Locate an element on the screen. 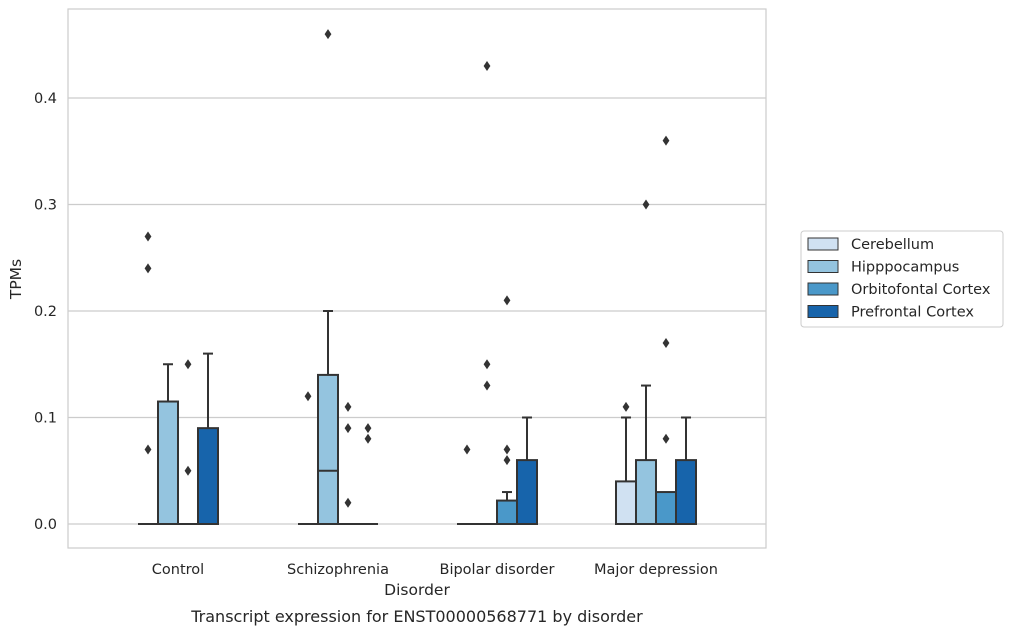  x-tick-label: Control is located at coordinates (178, 570).